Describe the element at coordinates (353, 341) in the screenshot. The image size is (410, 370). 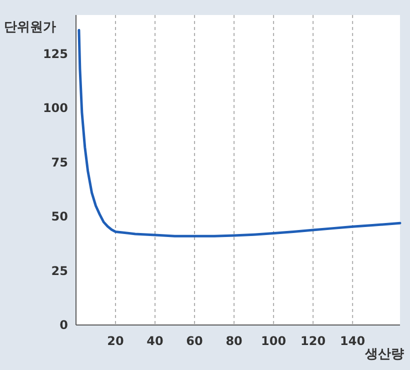
I see `x-tick-label: 140` at that location.